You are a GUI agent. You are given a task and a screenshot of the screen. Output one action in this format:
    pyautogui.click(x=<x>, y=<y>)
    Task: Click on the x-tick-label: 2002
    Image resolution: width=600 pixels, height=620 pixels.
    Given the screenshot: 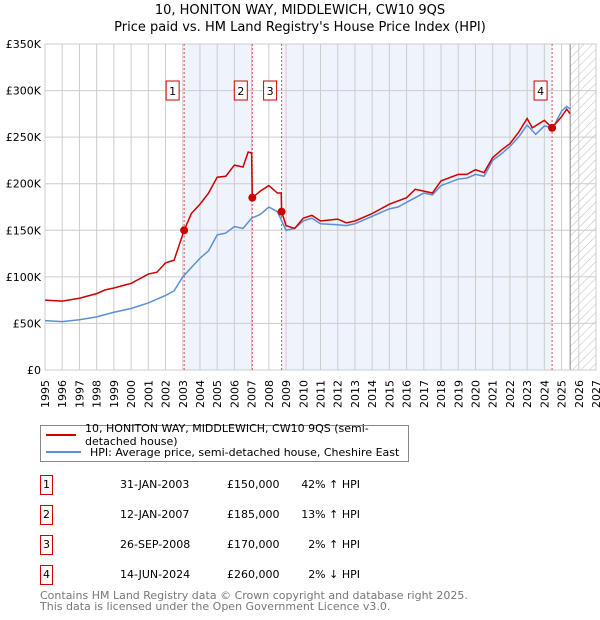 What is the action you would take?
    pyautogui.click(x=166, y=394)
    